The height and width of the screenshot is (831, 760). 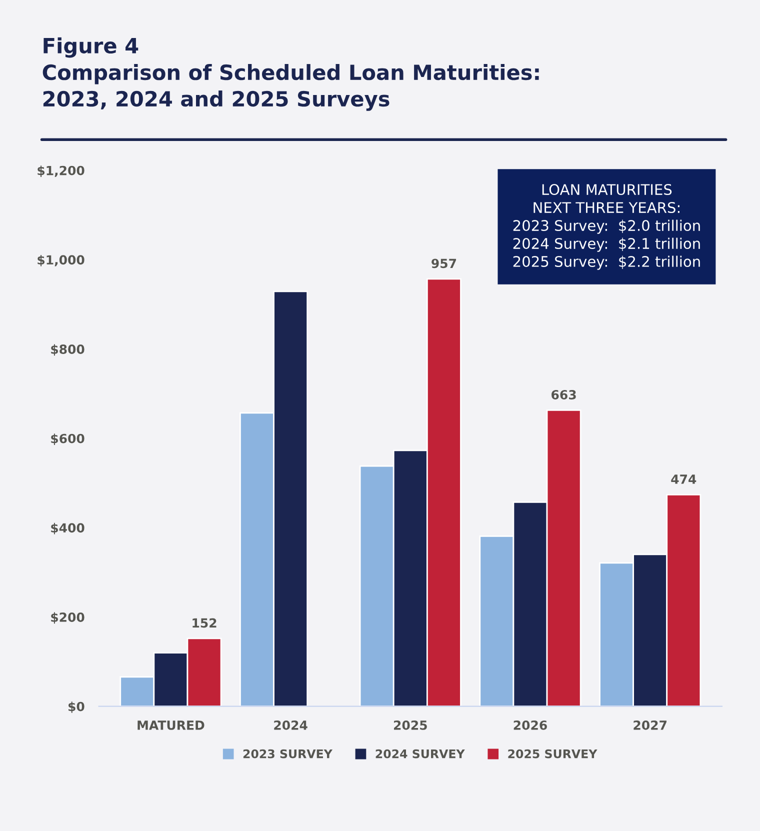 What do you see at coordinates (290, 74) in the screenshot?
I see `chart-title: Figure 4 Comparison of Scheduled Loan Maturities: 2023, 2024 and 2025 Surveys` at bounding box center [290, 74].